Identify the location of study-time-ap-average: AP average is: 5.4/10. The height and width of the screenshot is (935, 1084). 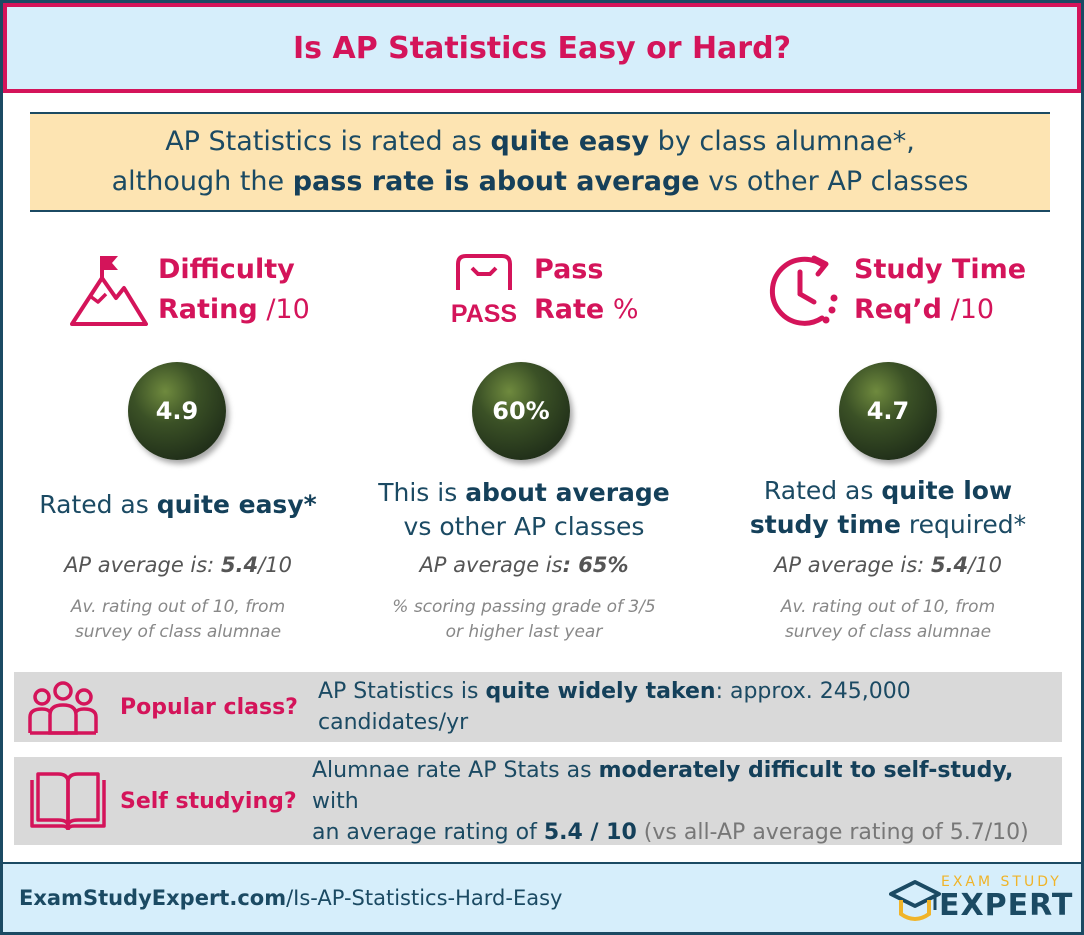
(888, 565).